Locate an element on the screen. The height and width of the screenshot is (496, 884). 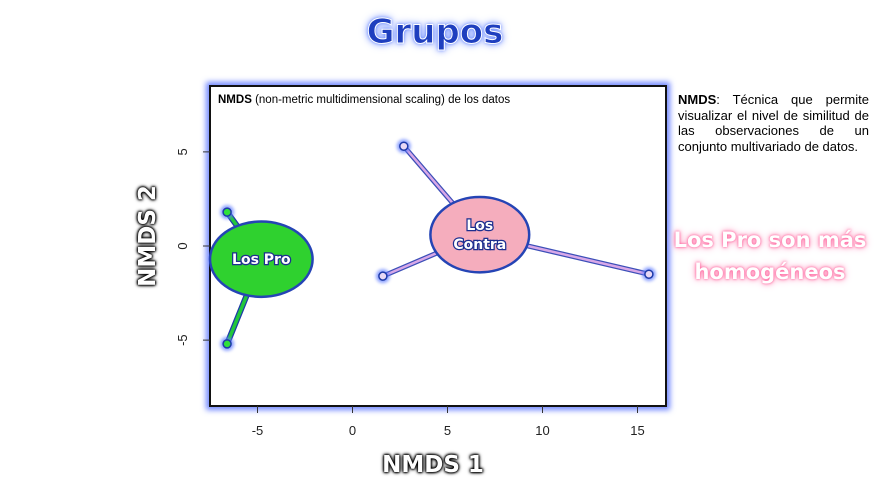
description-term: NMDS is located at coordinates (697, 99).